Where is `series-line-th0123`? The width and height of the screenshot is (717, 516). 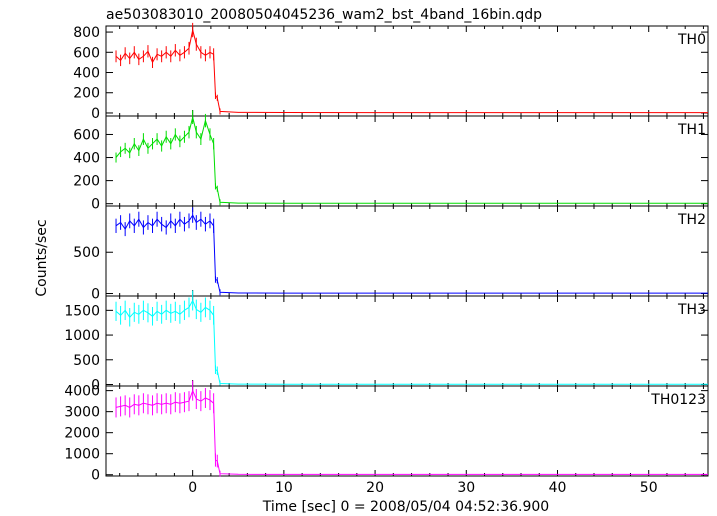 series-line-th0123 is located at coordinates (411, 432).